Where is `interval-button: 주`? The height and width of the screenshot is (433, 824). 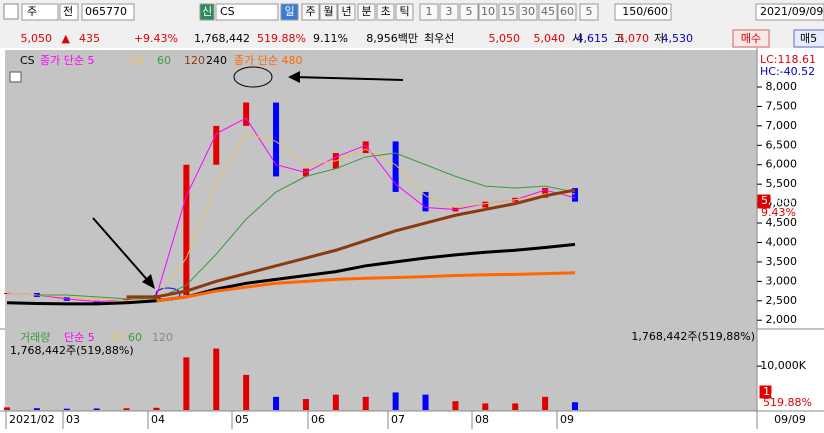 interval-button: 주 is located at coordinates (310, 11).